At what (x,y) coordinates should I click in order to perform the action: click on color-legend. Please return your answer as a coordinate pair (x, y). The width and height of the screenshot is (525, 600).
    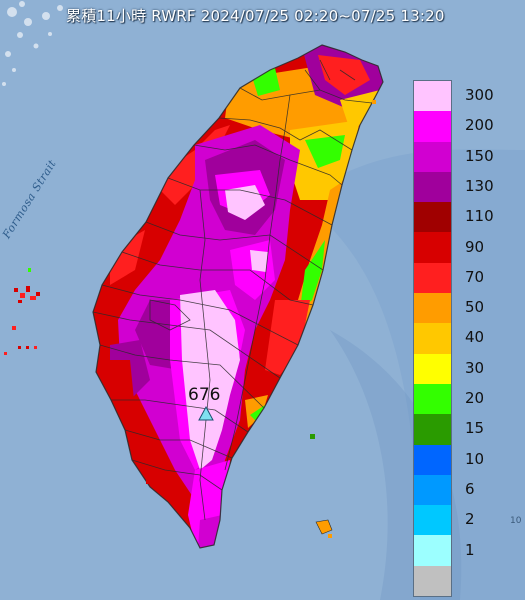
    Looking at the image, I should click on (432, 339).